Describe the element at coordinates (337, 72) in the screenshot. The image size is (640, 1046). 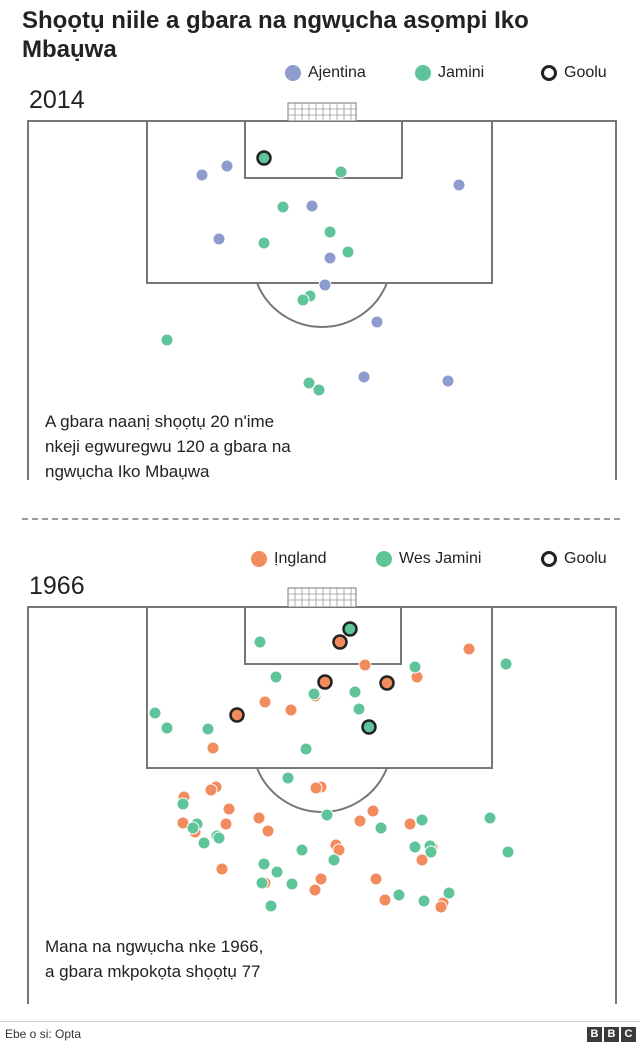
I see `legend-label-argentina: Ajentina` at that location.